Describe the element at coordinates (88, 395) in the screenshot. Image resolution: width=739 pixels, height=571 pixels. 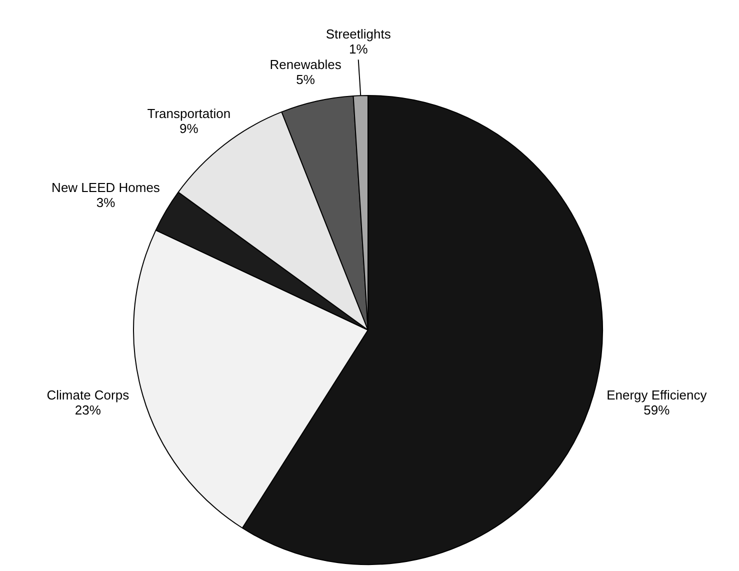
I see `slice-label: Climate Corps` at that location.